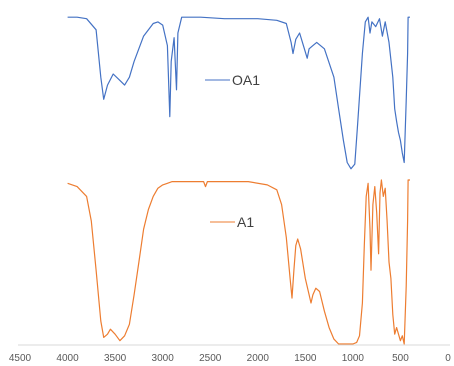 The height and width of the screenshot is (366, 454). What do you see at coordinates (448, 358) in the screenshot?
I see `x-tick-label: 0` at bounding box center [448, 358].